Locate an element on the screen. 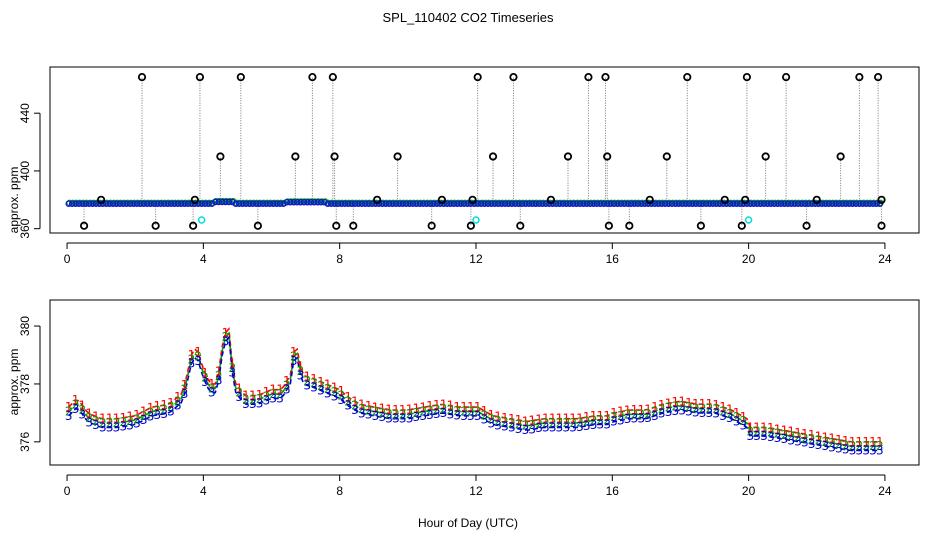 This screenshot has width=936, height=540. spike-point is located at coordinates (666, 156).